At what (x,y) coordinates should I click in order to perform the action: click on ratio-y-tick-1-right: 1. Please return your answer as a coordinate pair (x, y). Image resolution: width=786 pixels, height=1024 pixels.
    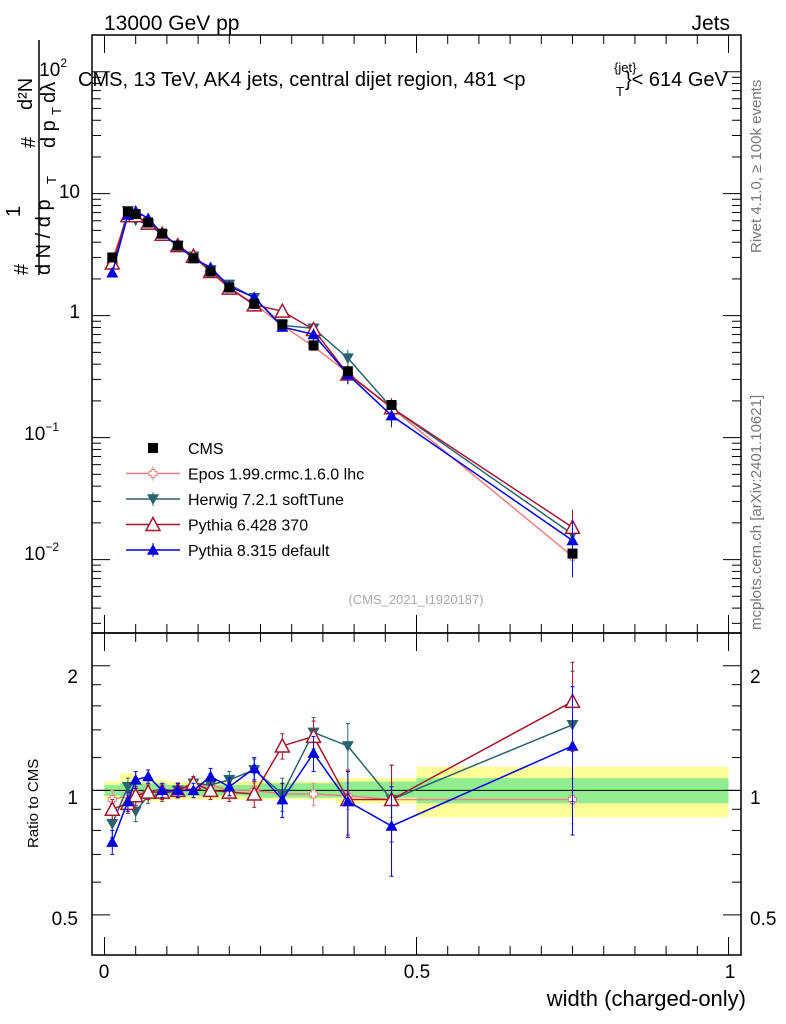
    Looking at the image, I should click on (755, 798).